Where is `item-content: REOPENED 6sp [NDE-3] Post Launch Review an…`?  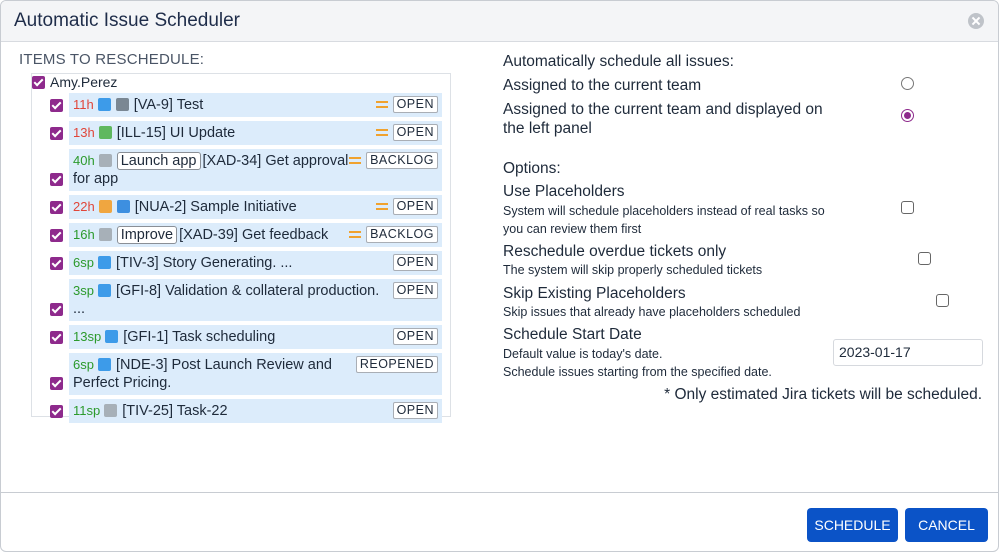 item-content: REOPENED 6sp [NDE-3] Post Launch Review an… is located at coordinates (255, 374).